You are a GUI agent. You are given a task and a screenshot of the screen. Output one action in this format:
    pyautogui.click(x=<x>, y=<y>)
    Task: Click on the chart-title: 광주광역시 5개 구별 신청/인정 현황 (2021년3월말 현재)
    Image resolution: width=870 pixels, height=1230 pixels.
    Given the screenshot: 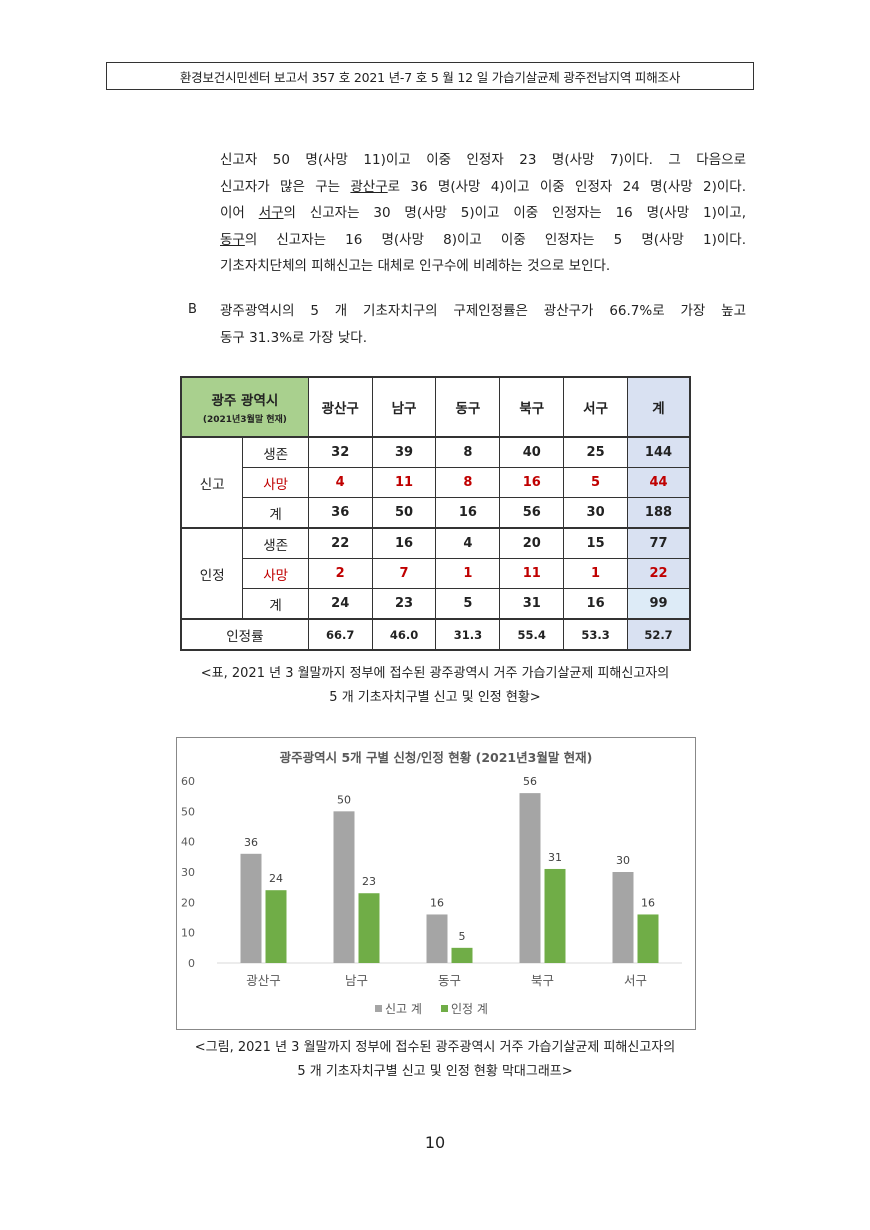 What is the action you would take?
    pyautogui.click(x=436, y=757)
    